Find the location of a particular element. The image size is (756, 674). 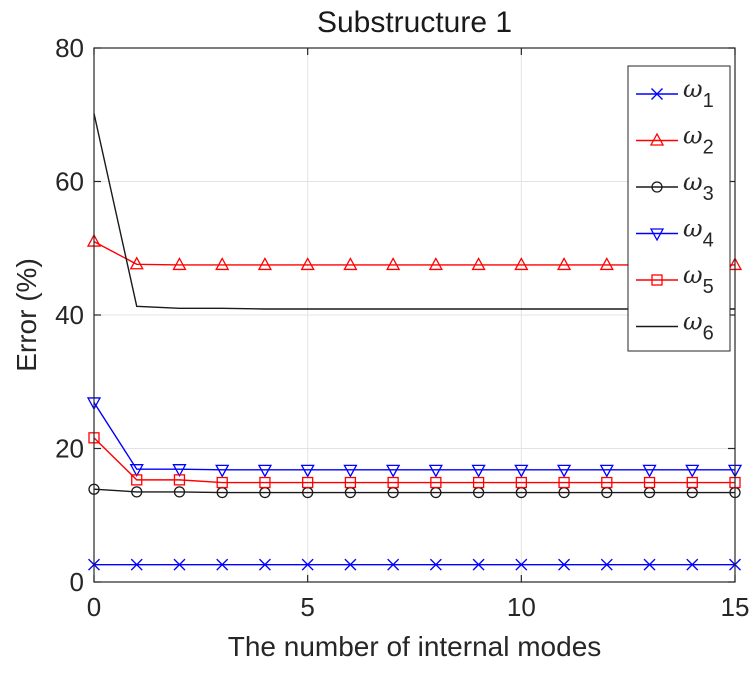

legend-entry: ω1 is located at coordinates (675, 93).